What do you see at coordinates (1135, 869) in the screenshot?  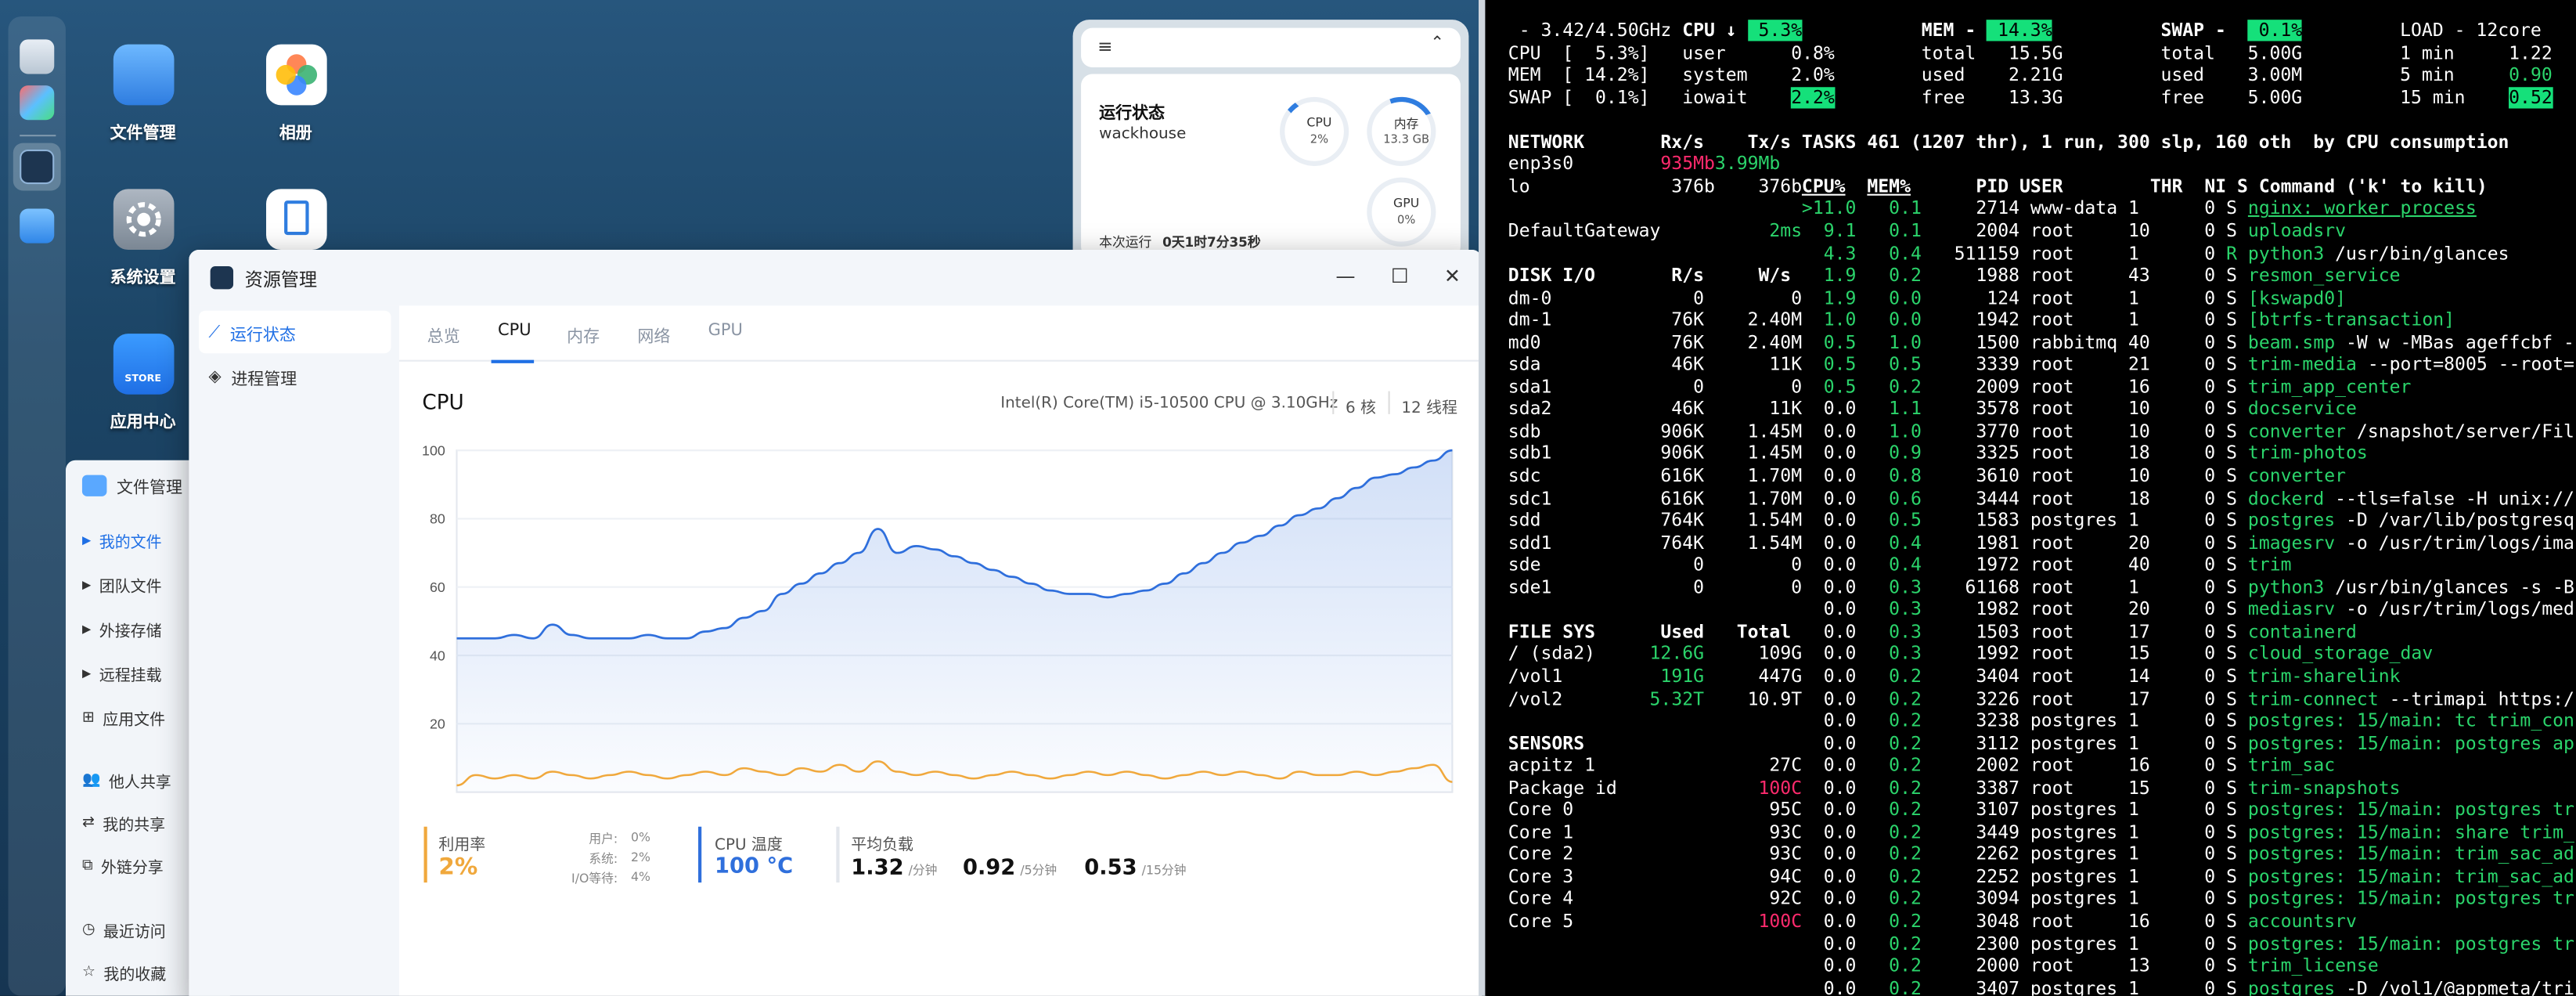 I see `load-15min: 0.53 /15分钟` at bounding box center [1135, 869].